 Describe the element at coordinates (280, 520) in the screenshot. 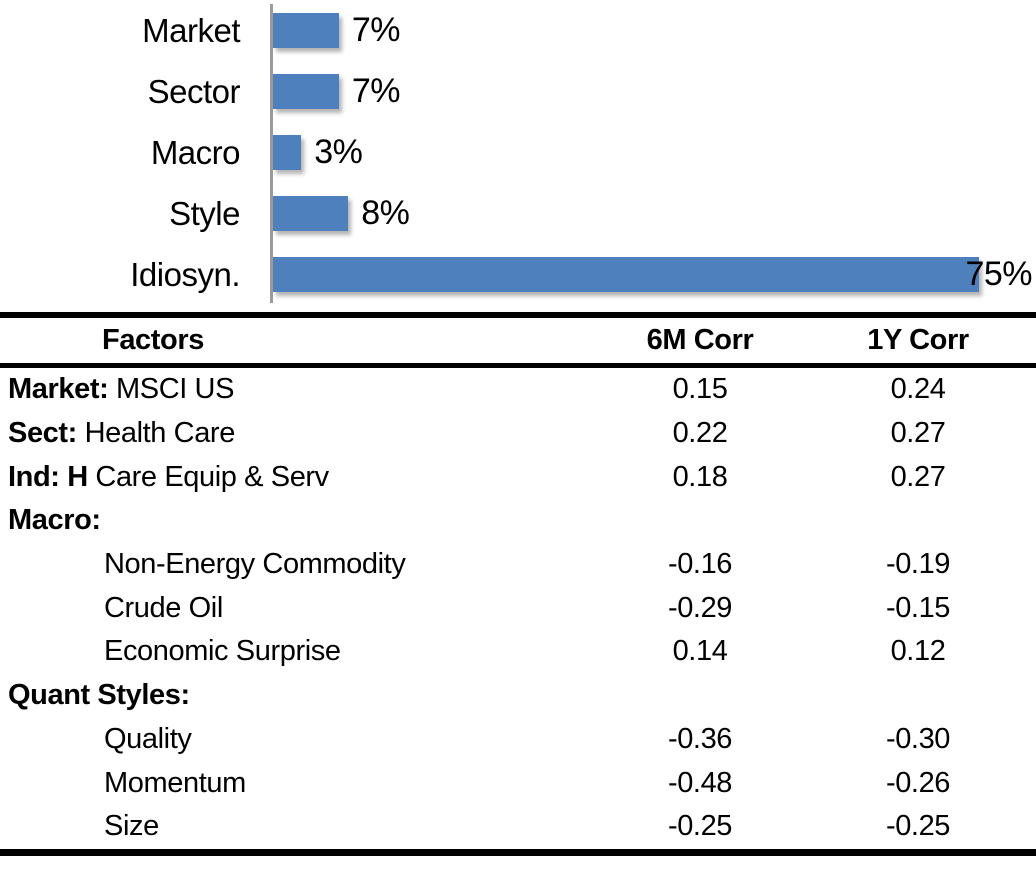

I see `factor-cell: Macro:` at that location.